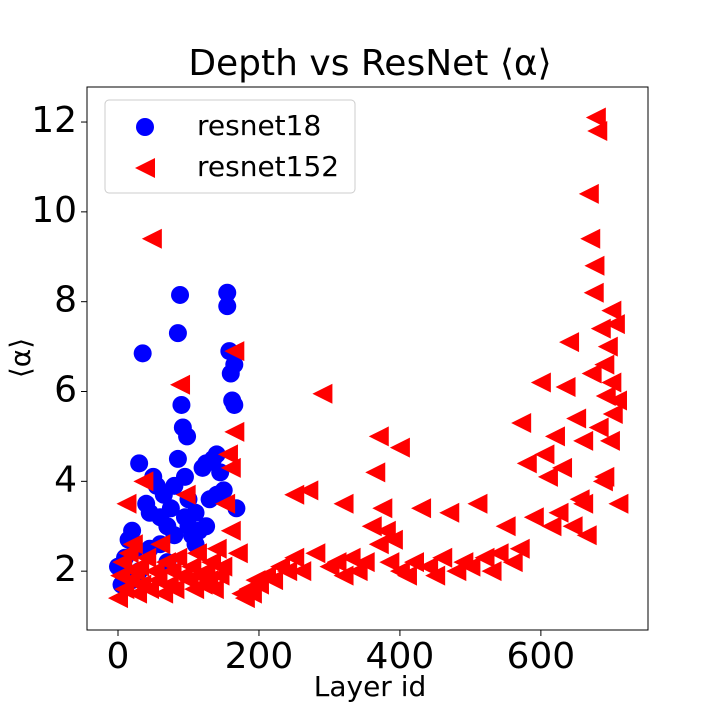 Image resolution: width=720 pixels, height=720 pixels. Describe the element at coordinates (259, 125) in the screenshot. I see `legend-label: resnet18` at that location.